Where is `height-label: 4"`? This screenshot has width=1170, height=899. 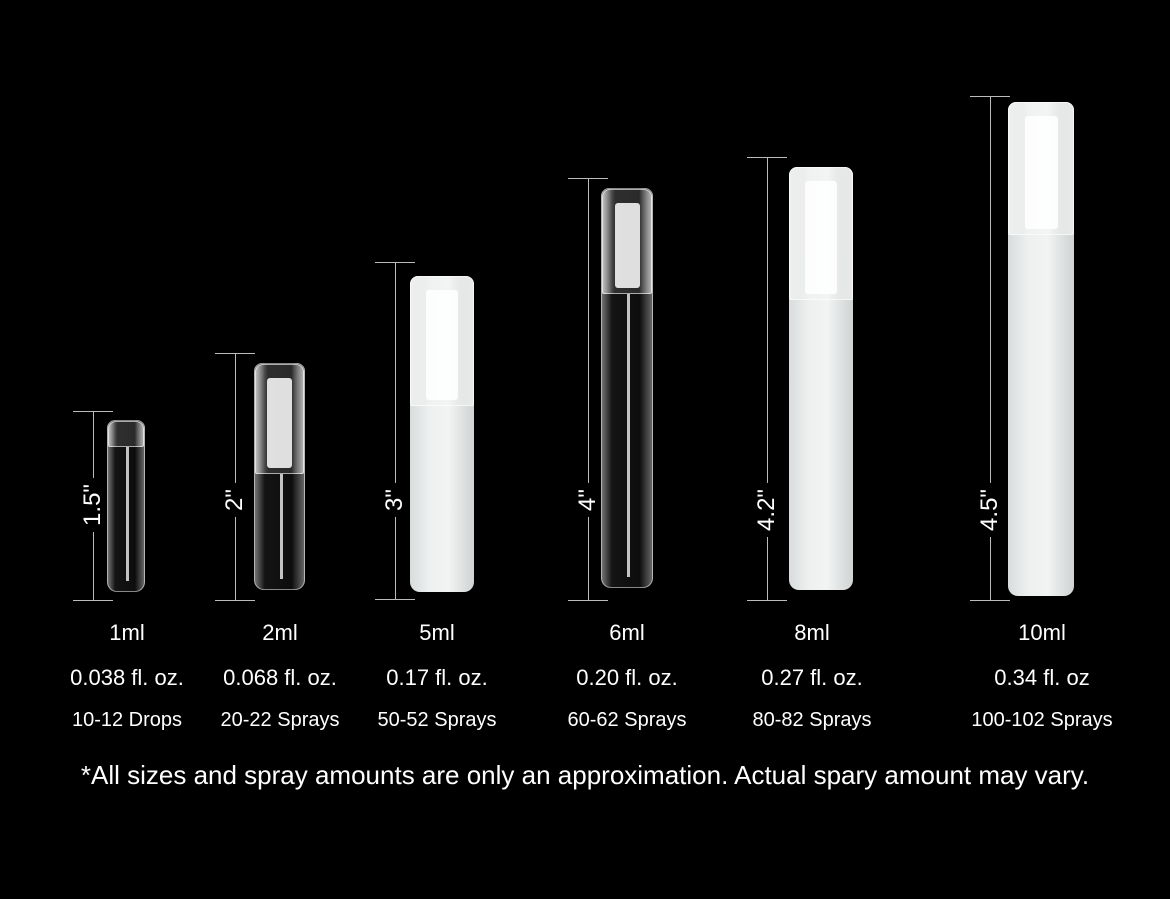
height-label: 4" is located at coordinates (588, 500).